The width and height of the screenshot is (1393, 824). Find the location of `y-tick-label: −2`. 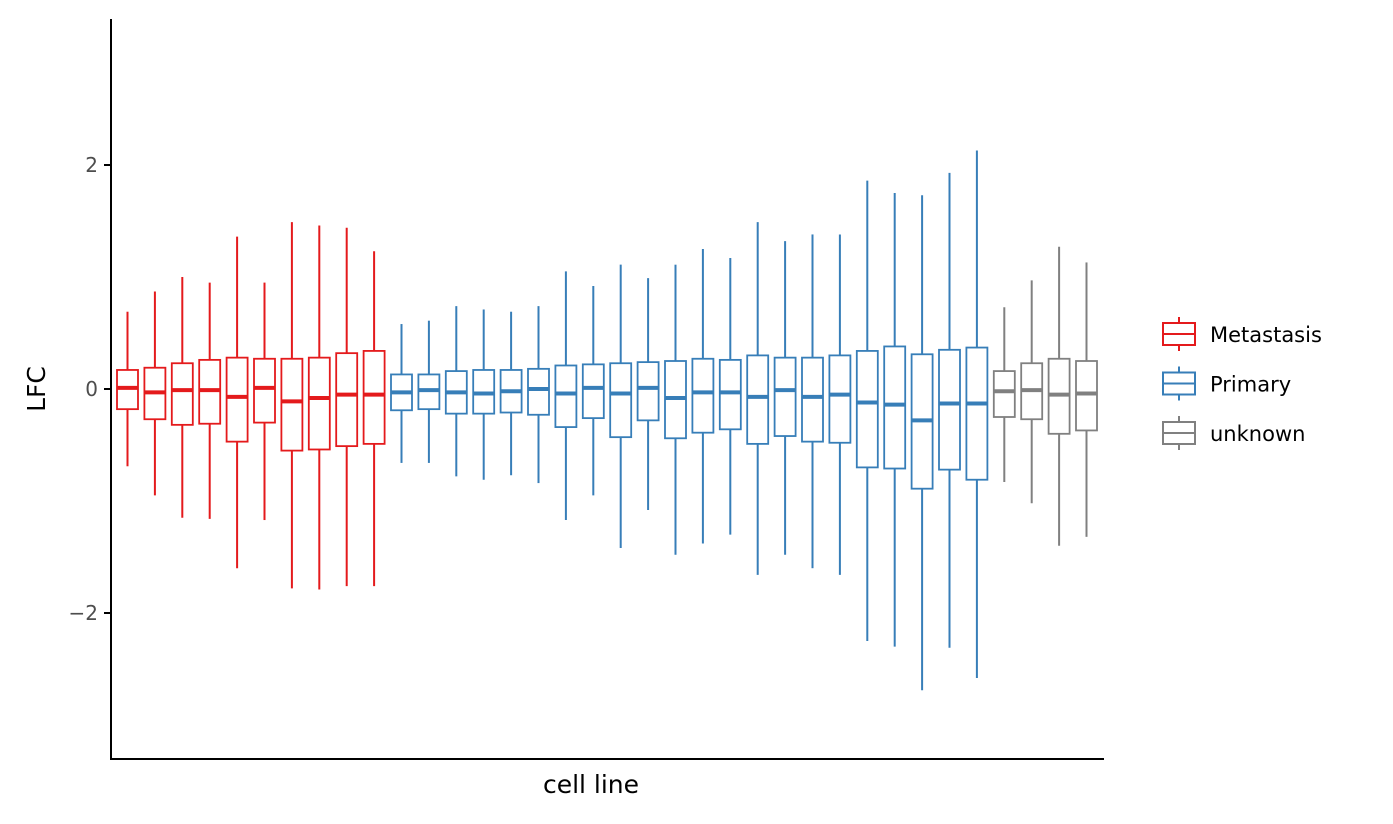

y-tick-label: −2 is located at coordinates (83, 613).